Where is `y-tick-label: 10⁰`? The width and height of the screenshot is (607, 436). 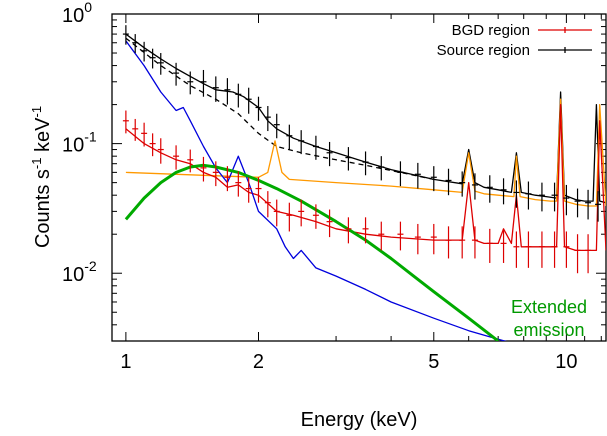
y-tick-label: 10⁰ is located at coordinates (77, 13).